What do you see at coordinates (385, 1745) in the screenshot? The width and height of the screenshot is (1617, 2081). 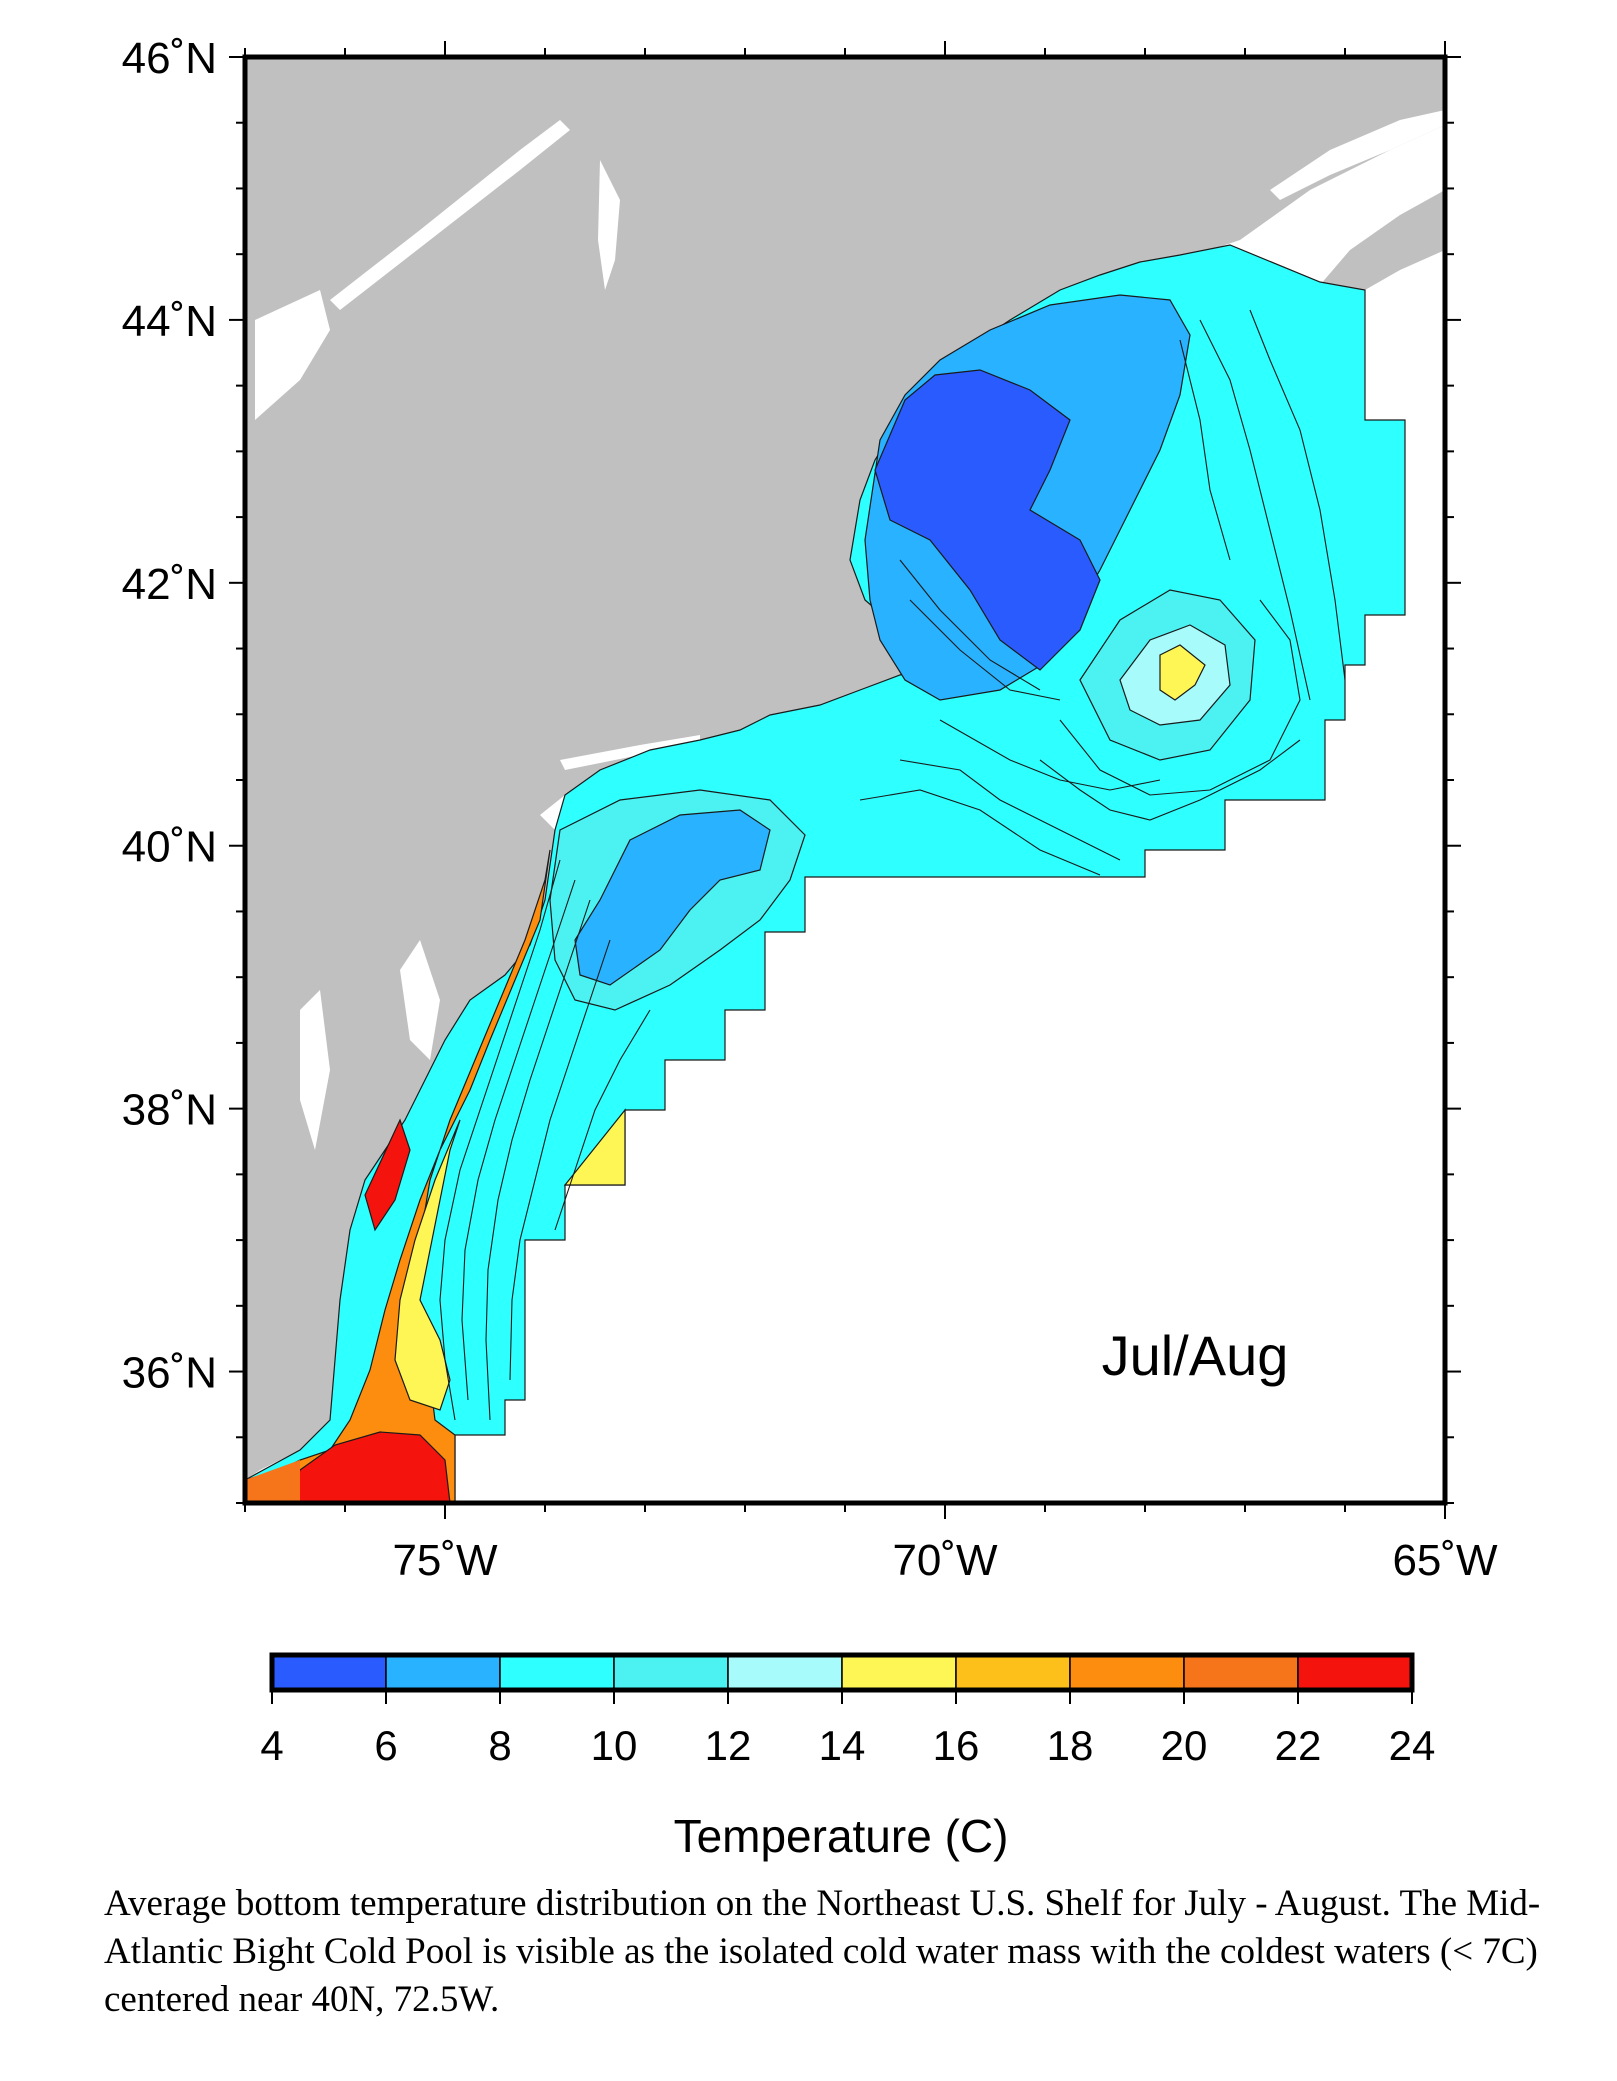 I see `colorbar-tick-label: 6` at bounding box center [385, 1745].